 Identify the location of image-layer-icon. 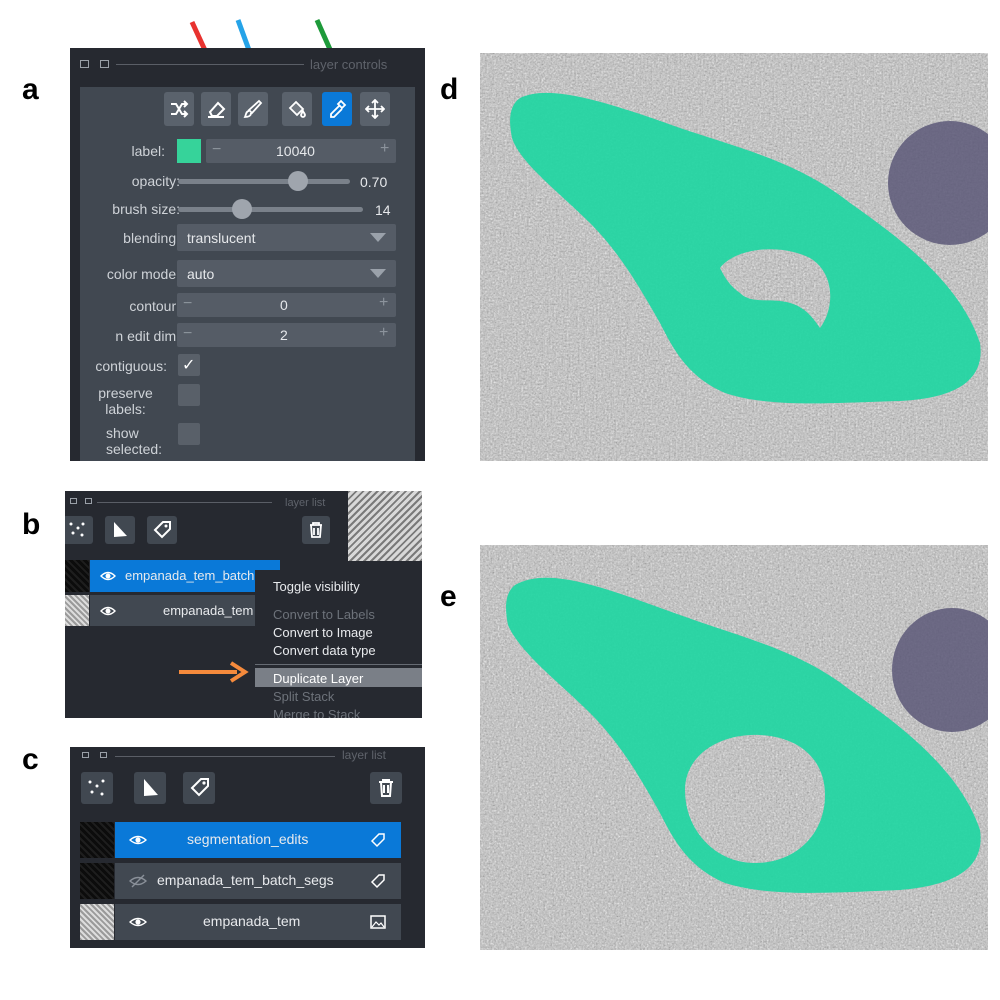
(378, 922).